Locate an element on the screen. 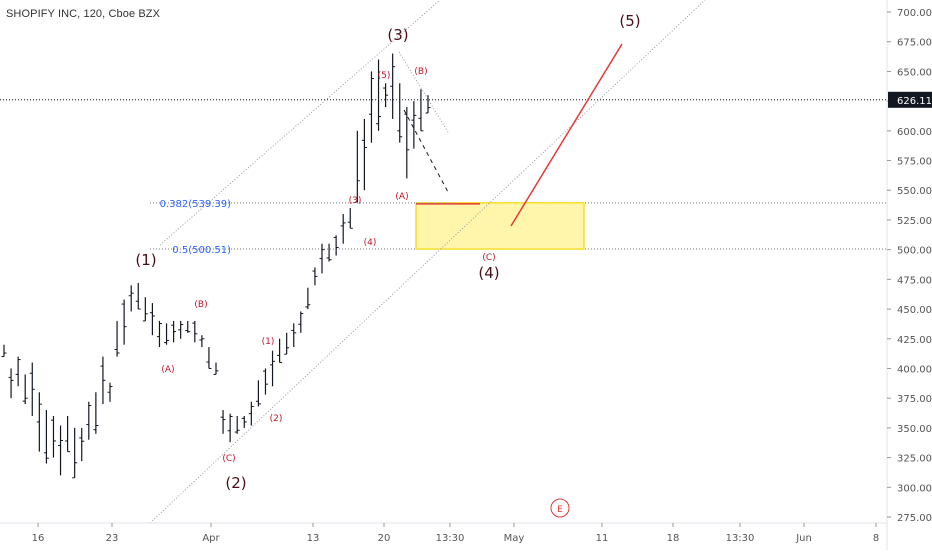 The height and width of the screenshot is (554, 932). chart-title: SHOPIFY INC, 120, Cboe BZX is located at coordinates (83, 14).